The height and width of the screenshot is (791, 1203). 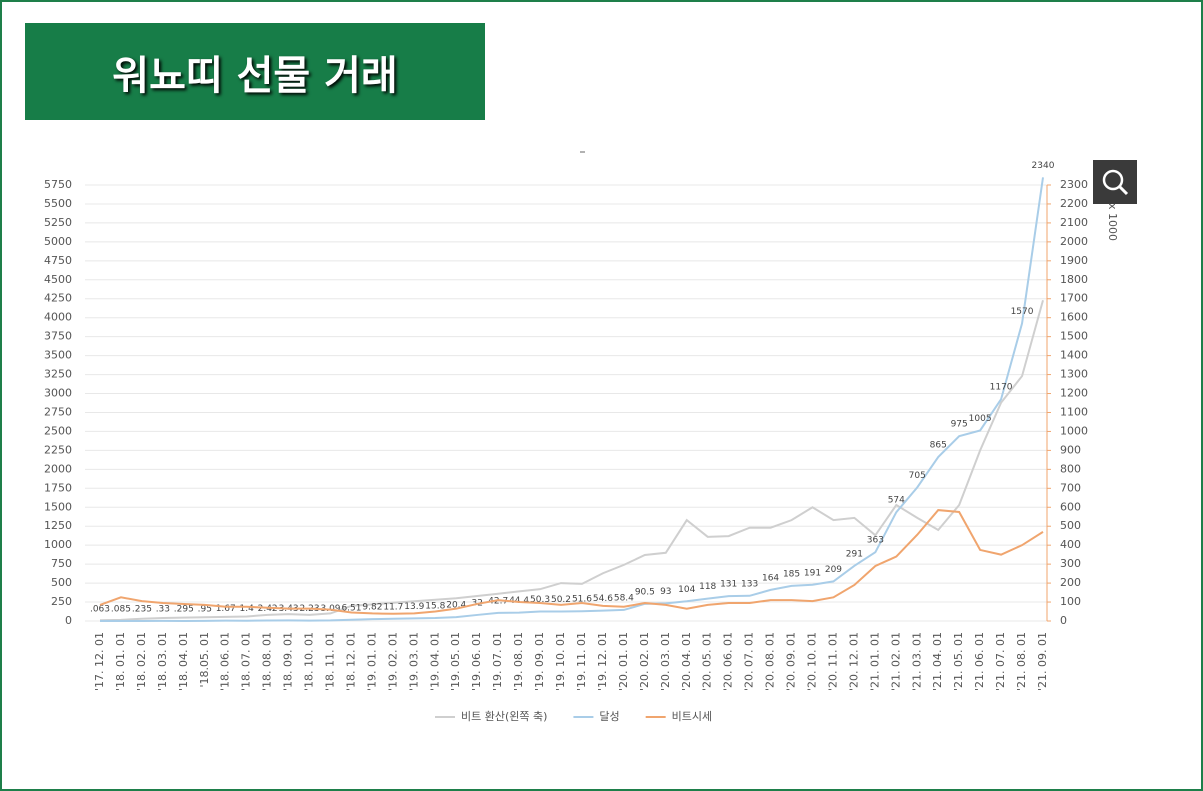 I want to click on data-label: 1.4, so click(x=247, y=609).